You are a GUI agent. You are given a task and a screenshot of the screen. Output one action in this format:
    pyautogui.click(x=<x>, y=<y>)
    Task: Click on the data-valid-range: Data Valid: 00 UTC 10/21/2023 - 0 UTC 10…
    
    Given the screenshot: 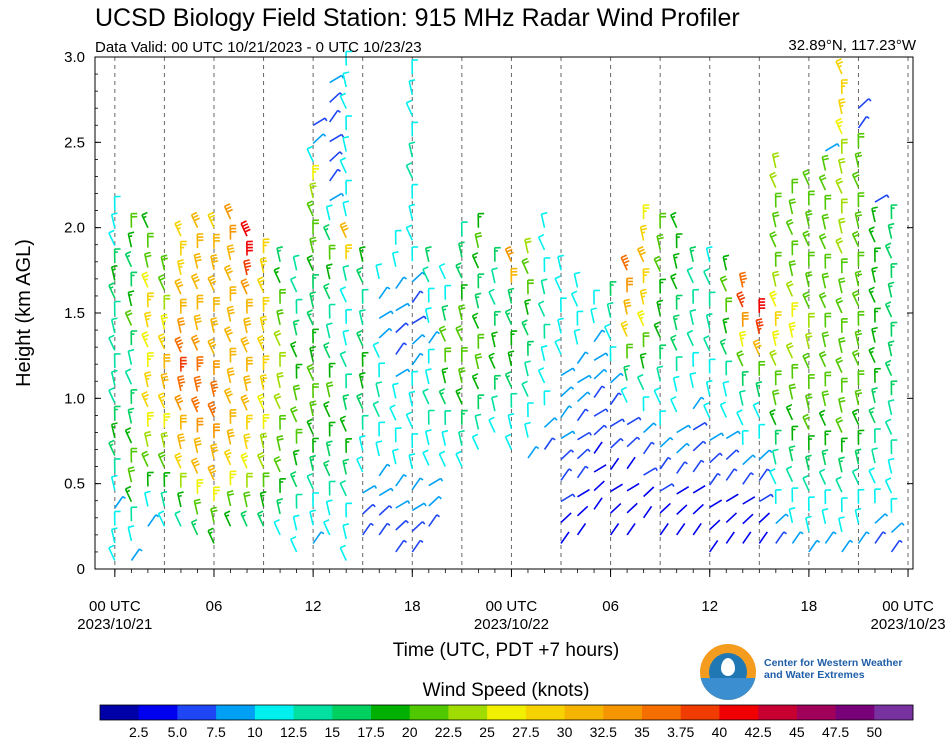 What is the action you would take?
    pyautogui.click(x=258, y=47)
    